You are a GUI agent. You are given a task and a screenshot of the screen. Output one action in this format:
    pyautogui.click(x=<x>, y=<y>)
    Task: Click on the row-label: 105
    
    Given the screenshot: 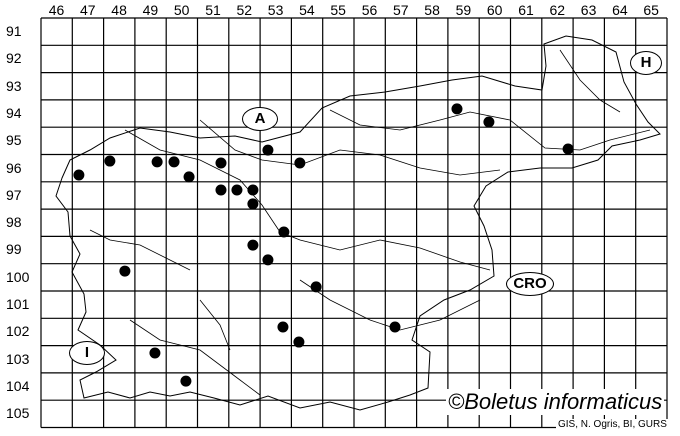 What is the action you would take?
    pyautogui.click(x=18, y=413)
    